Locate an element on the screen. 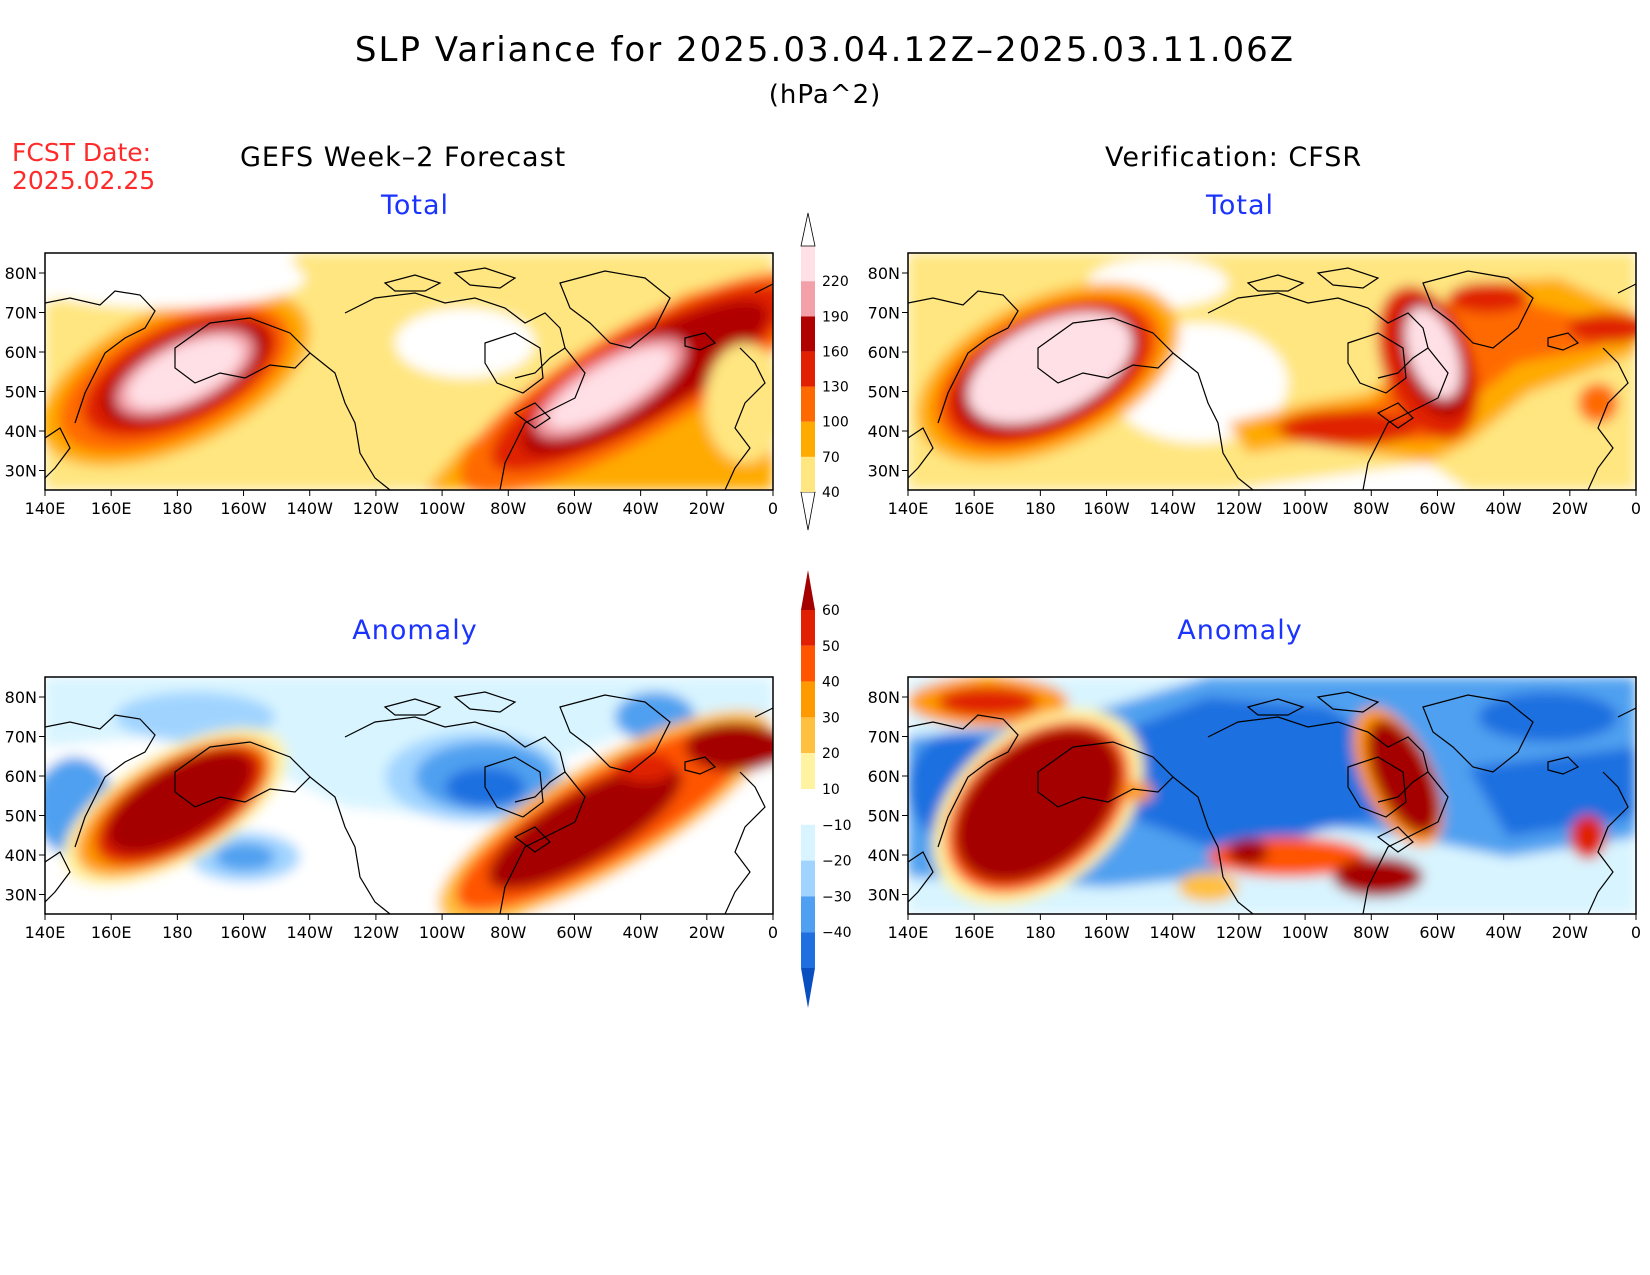  colorbar-label: 190 is located at coordinates (835, 317).